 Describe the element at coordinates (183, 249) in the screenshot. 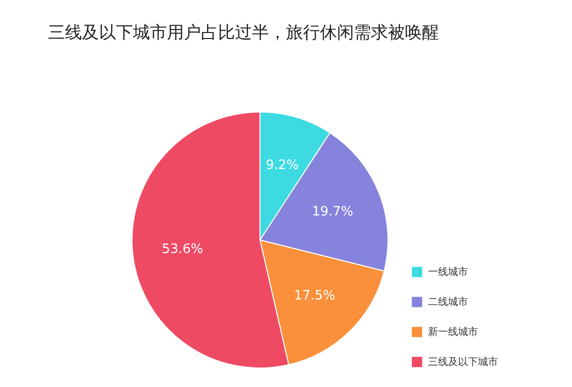

I see `data-label: 53.6%` at that location.